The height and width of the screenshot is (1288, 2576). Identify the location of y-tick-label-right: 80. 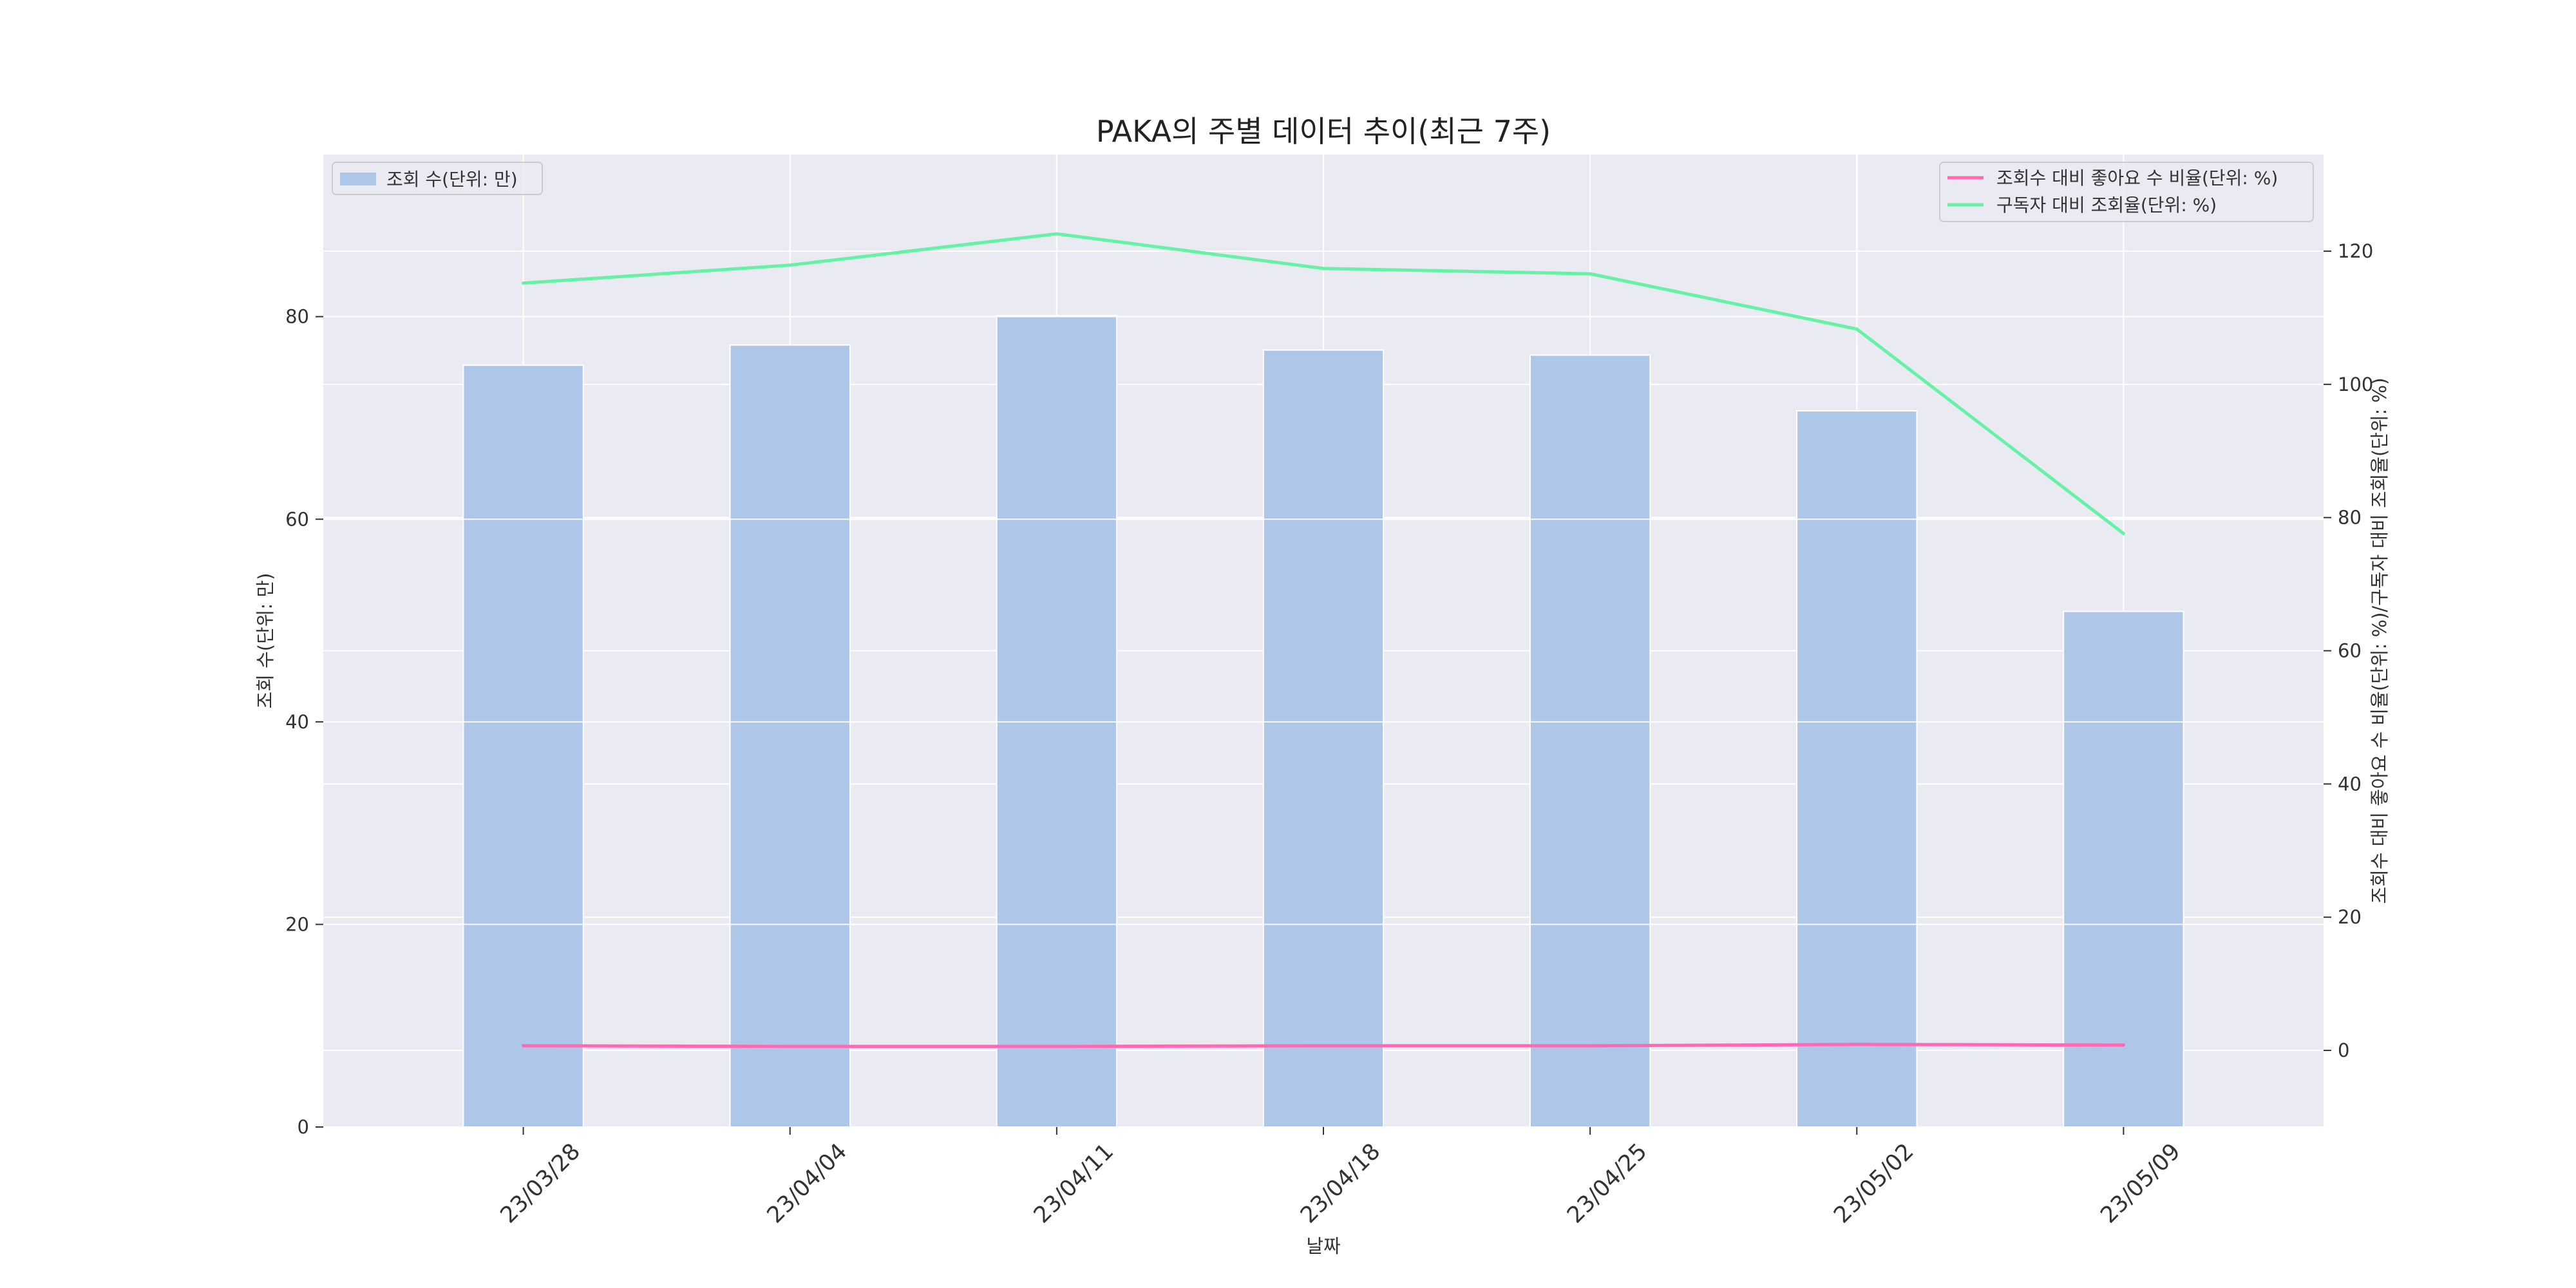
(2350, 518).